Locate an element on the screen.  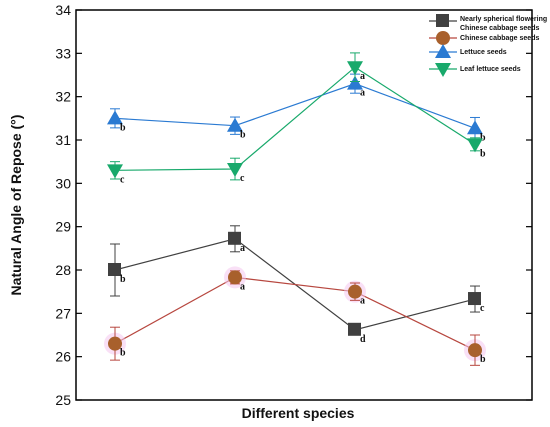
series-3: b b a b is located at coordinates (296, 108).